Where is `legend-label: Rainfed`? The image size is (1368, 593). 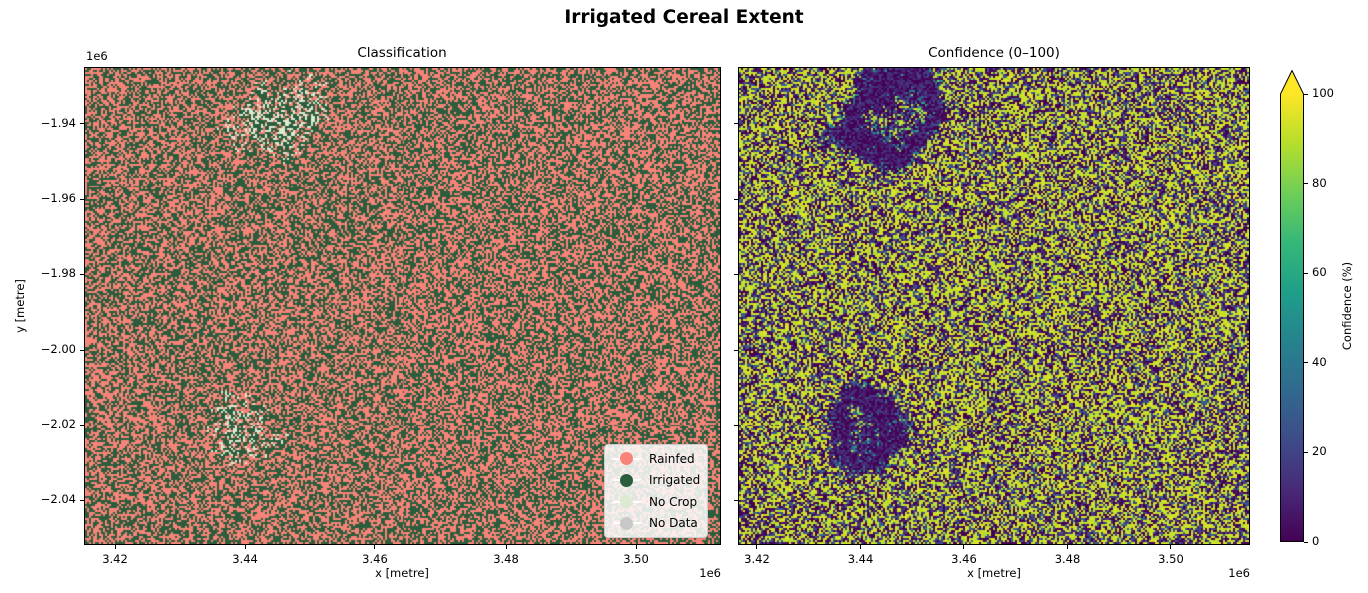
legend-label: Rainfed is located at coordinates (672, 458).